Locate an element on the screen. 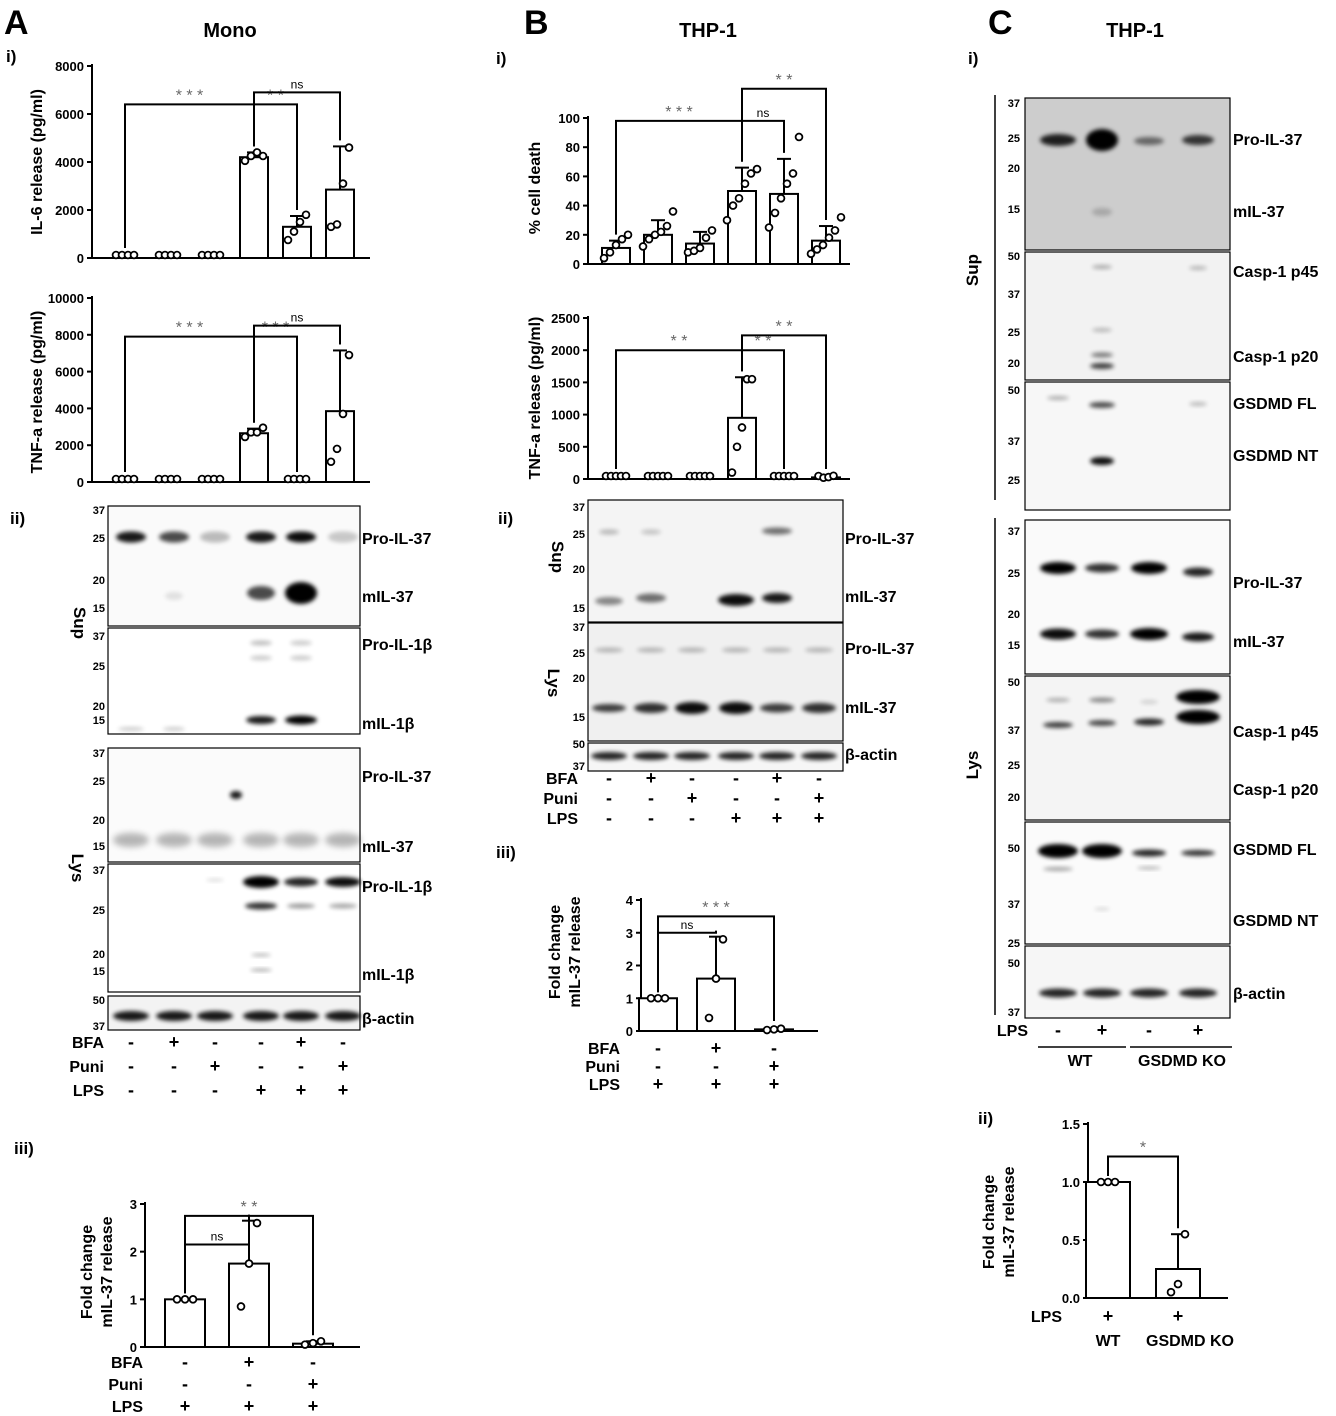 The width and height of the screenshot is (1336, 1416). y-axis-label: mIL-37 release is located at coordinates (107, 1271).